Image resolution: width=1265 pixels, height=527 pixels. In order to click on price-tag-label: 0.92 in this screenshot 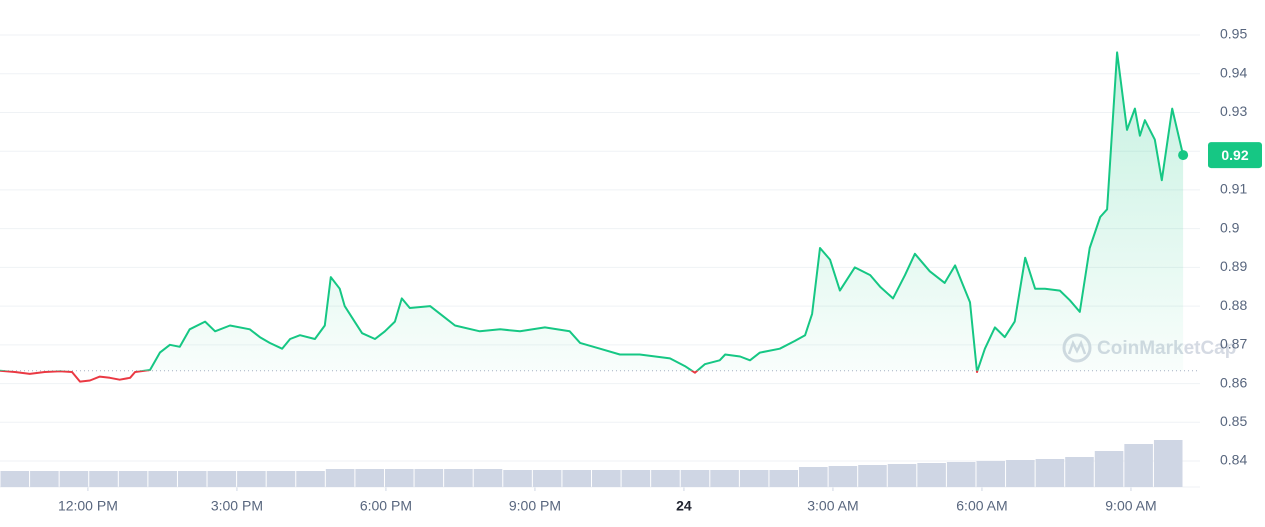, I will do `click(1234, 155)`.